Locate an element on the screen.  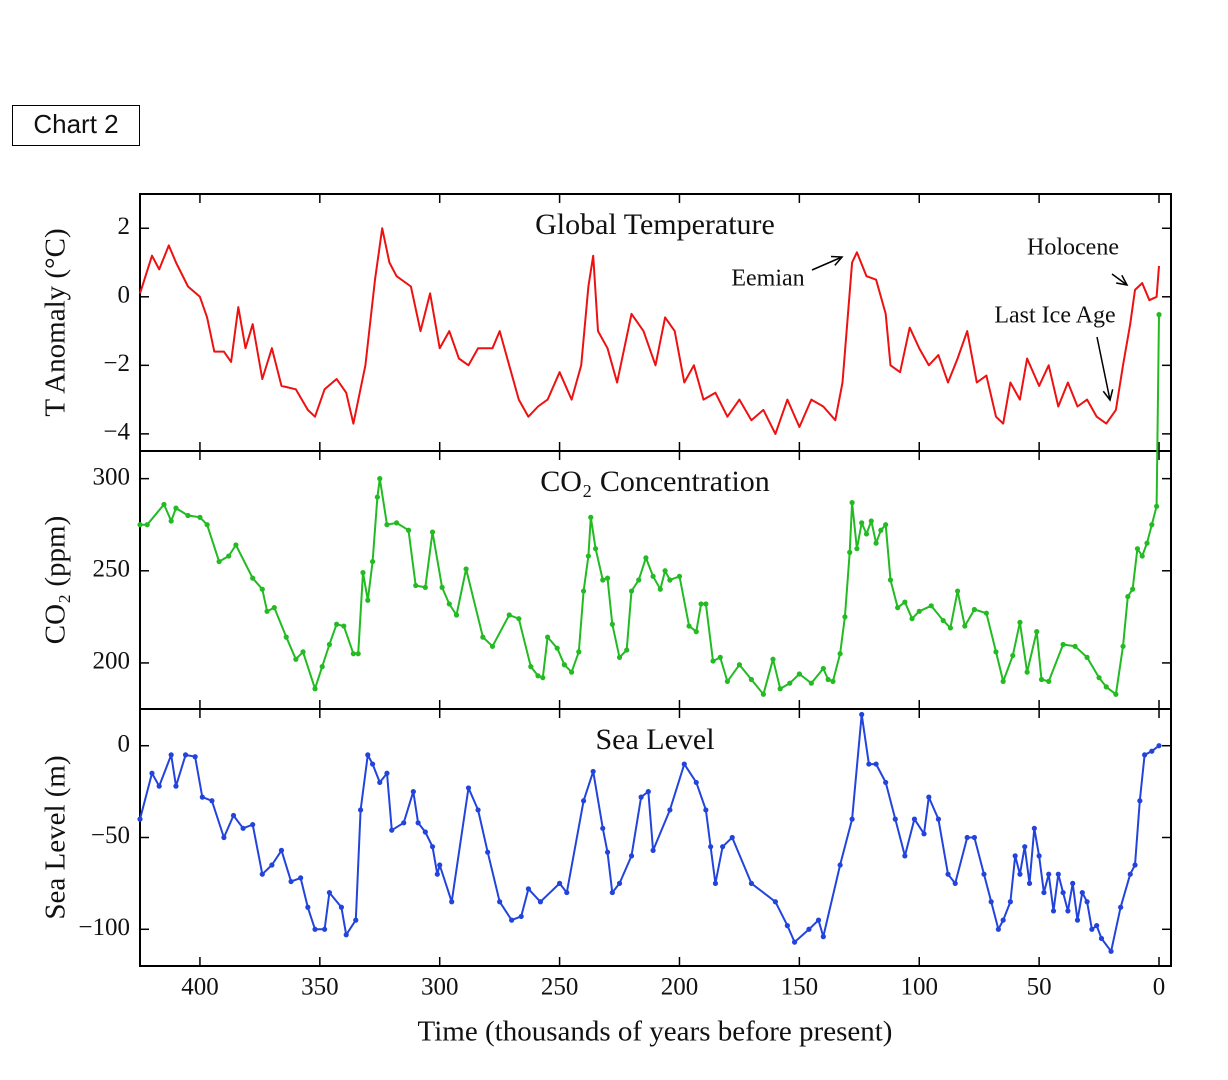
annotation: Last Ice Age is located at coordinates (1054, 316).